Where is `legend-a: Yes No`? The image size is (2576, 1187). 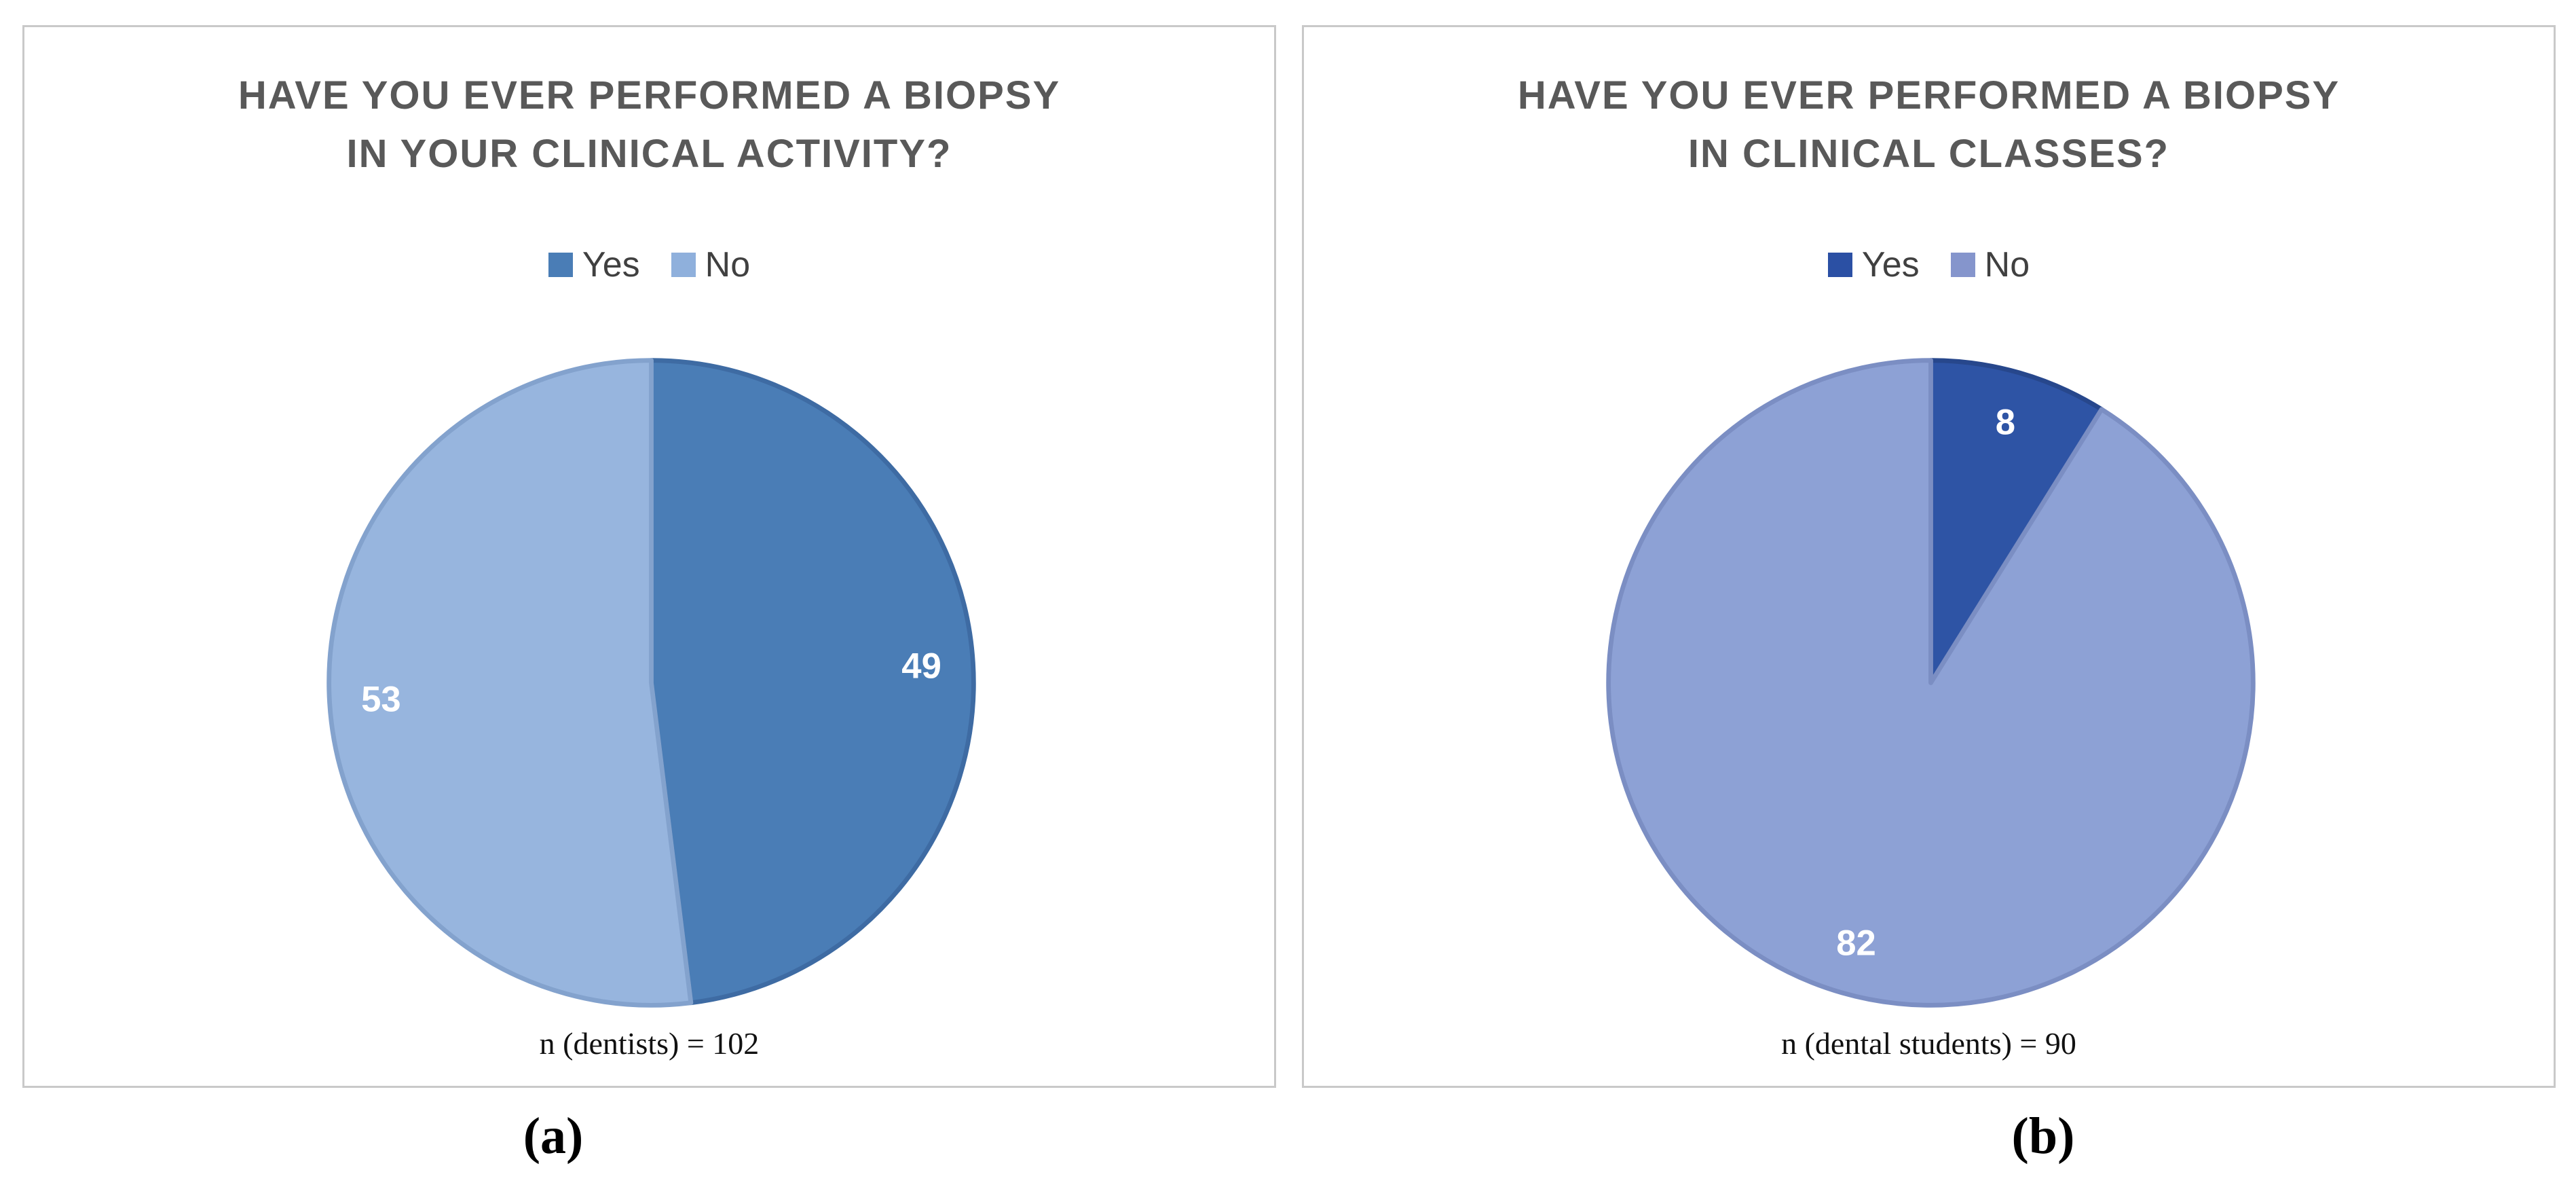 legend-a: Yes No is located at coordinates (649, 264).